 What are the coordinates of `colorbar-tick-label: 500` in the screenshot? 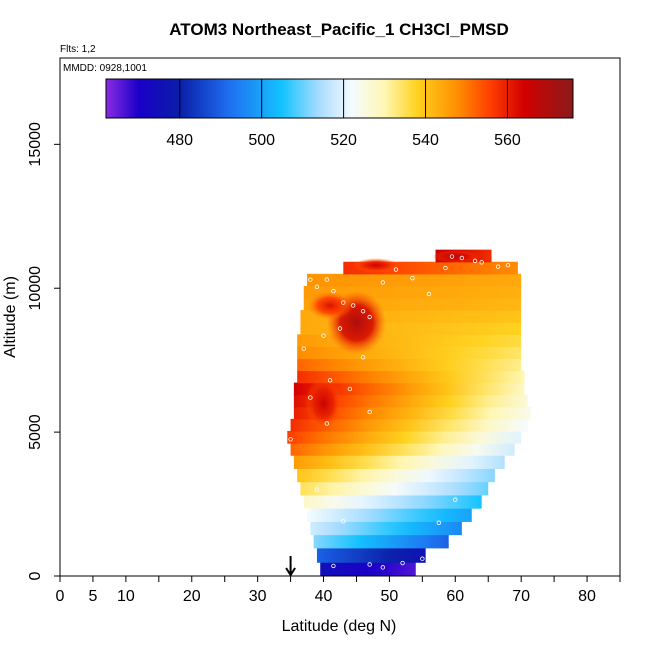 It's located at (261, 140).